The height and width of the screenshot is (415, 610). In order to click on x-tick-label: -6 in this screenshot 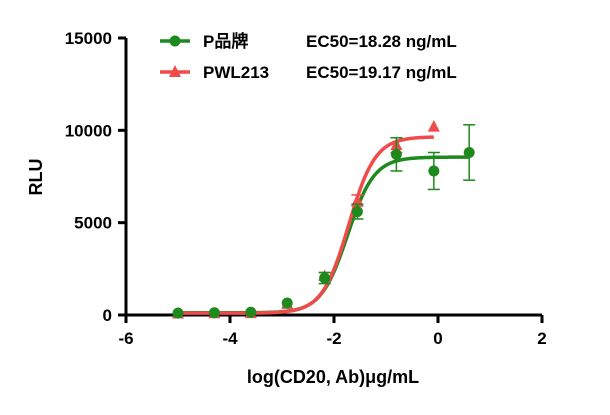, I will do `click(125, 338)`.